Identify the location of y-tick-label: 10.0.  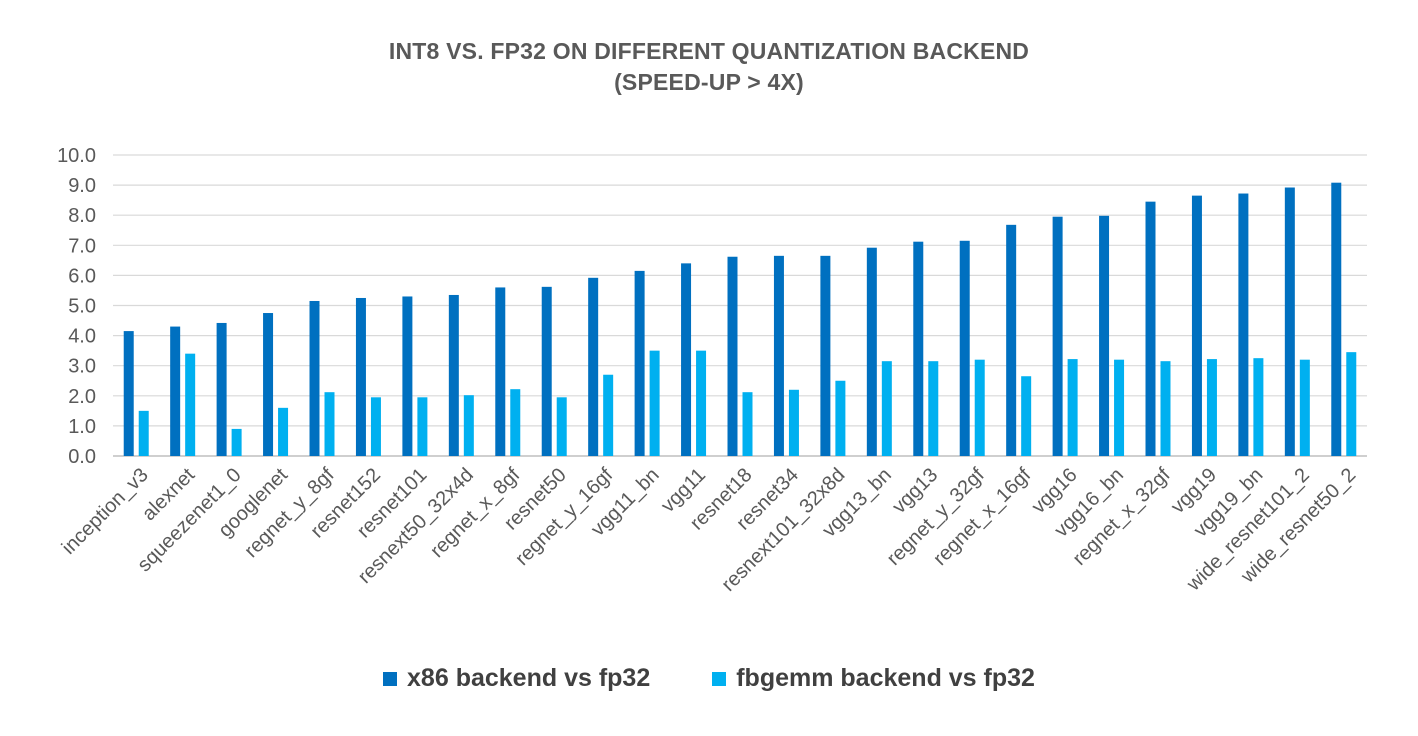
(76, 156).